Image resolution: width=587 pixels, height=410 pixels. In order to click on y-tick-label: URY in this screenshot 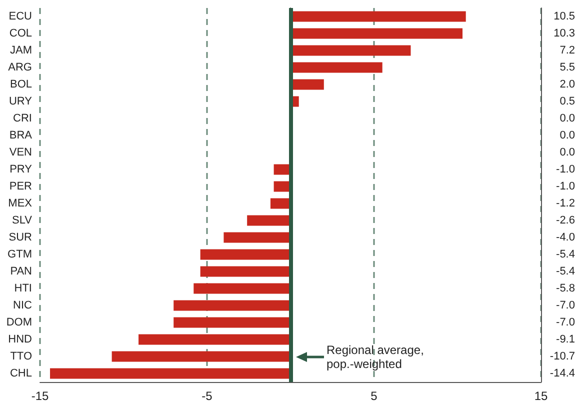, I will do `click(20, 102)`.